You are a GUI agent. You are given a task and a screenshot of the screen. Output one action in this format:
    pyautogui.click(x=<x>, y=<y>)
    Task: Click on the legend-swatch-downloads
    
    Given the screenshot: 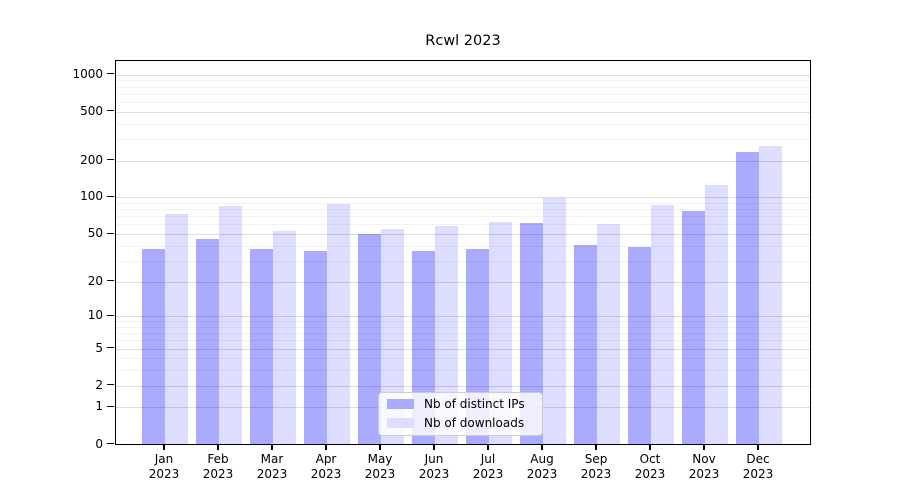 What is the action you would take?
    pyautogui.click(x=400, y=423)
    